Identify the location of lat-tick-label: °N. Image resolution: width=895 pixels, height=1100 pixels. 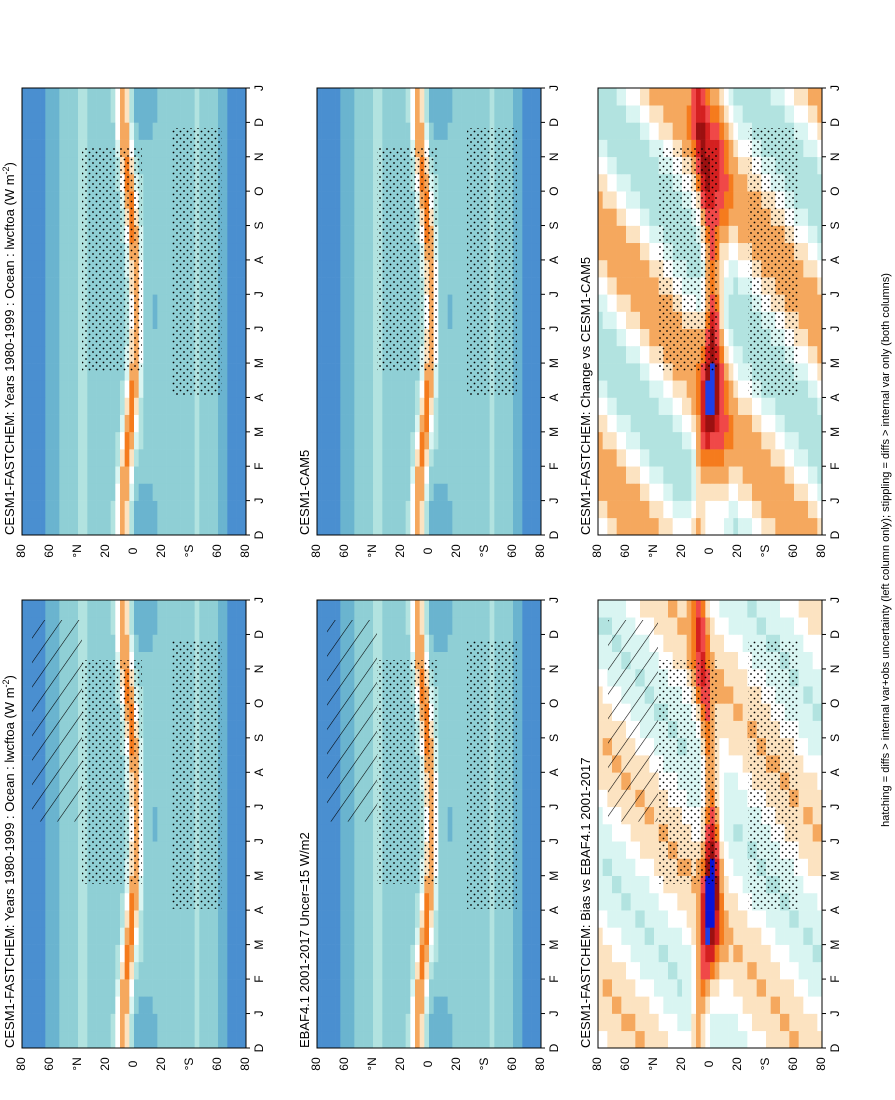
(77, 1063).